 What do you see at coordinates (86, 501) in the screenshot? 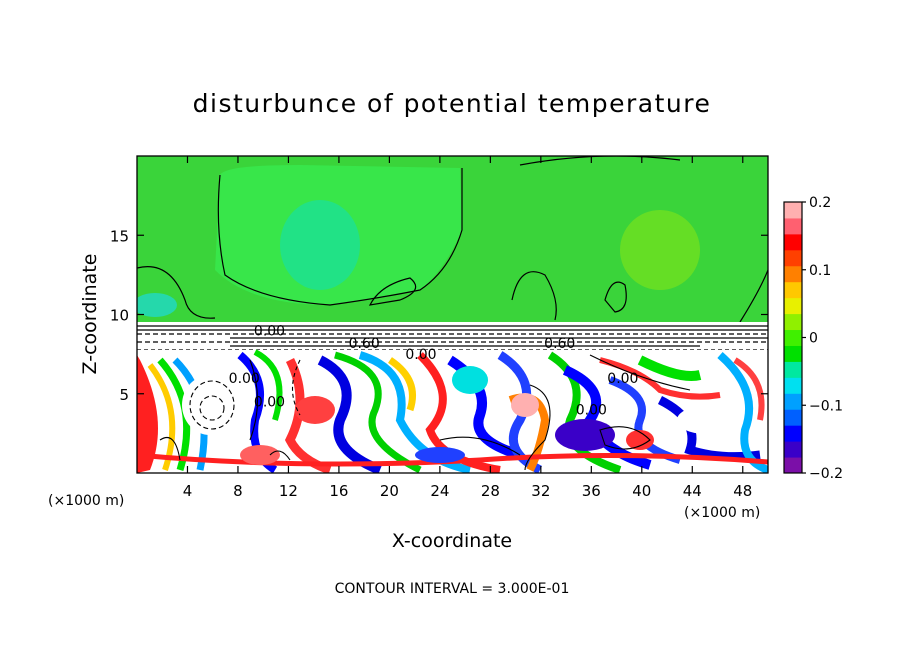
I see `y-axis-unit: (×1000 m)` at bounding box center [86, 501].